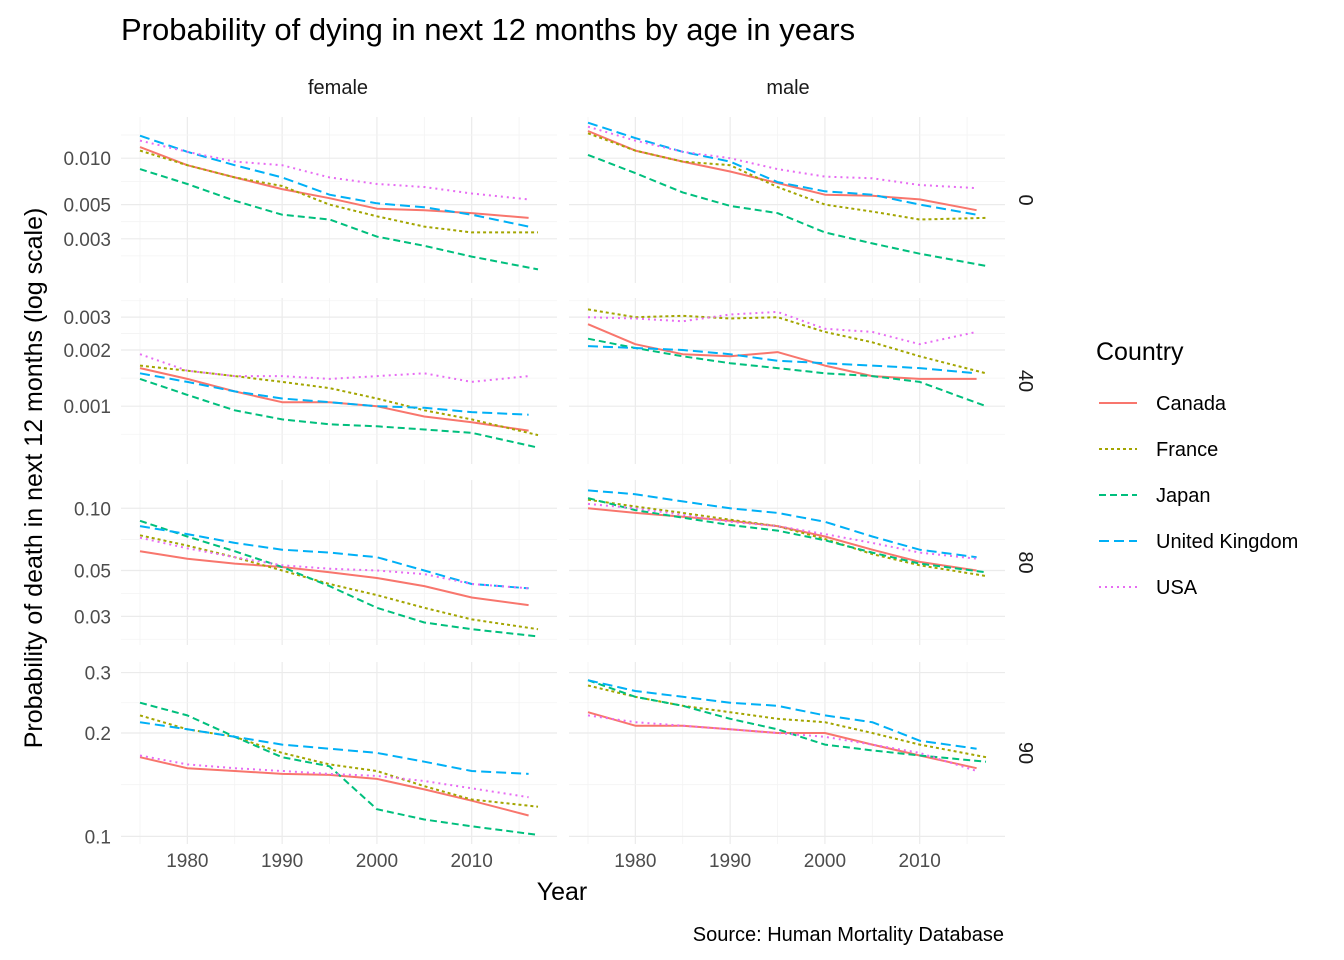  What do you see at coordinates (1140, 352) in the screenshot?
I see `legend-title: Country` at bounding box center [1140, 352].